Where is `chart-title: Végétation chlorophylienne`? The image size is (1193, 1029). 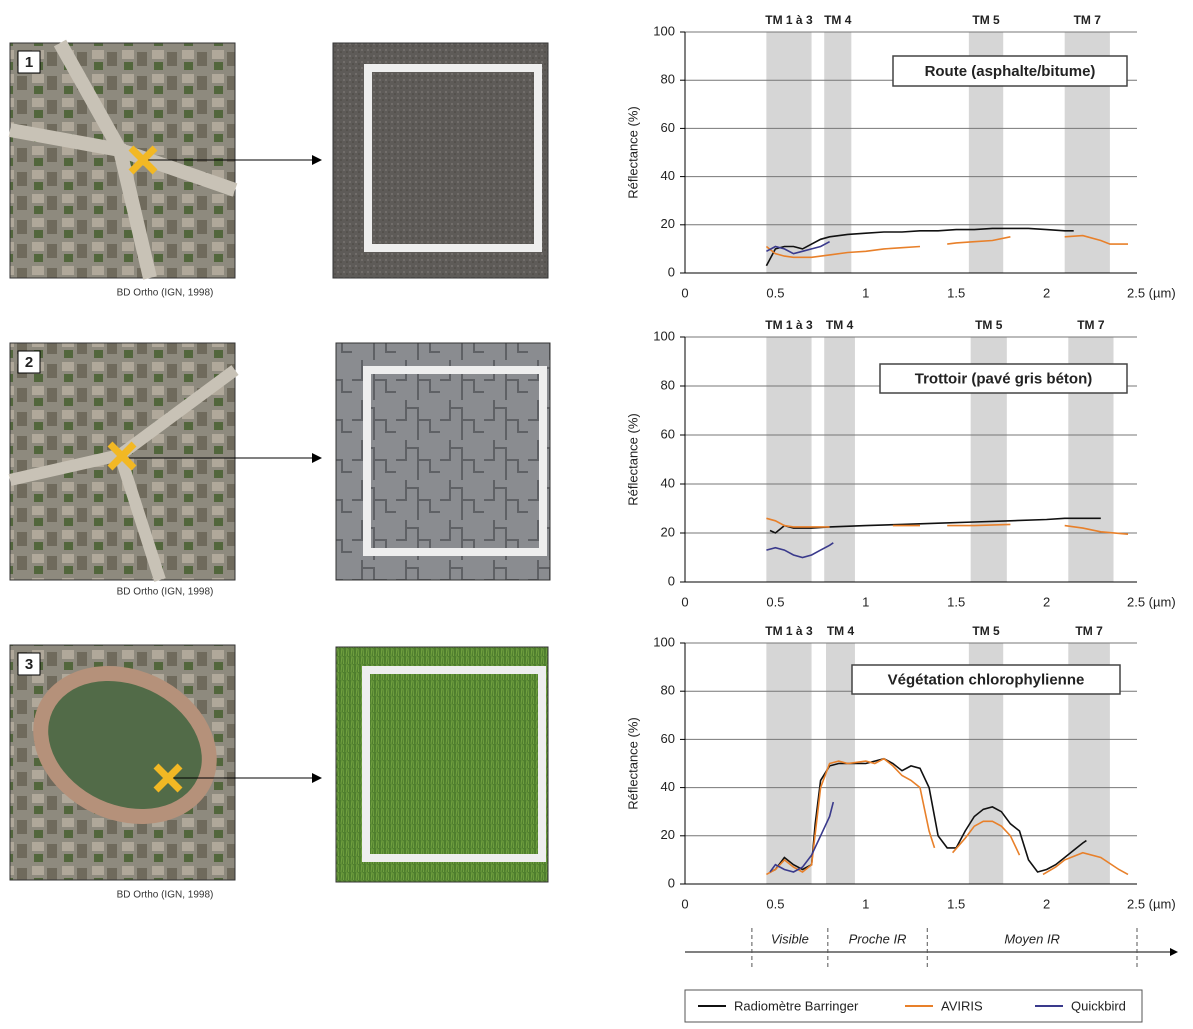 chart-title: Végétation chlorophylienne is located at coordinates (986, 679).